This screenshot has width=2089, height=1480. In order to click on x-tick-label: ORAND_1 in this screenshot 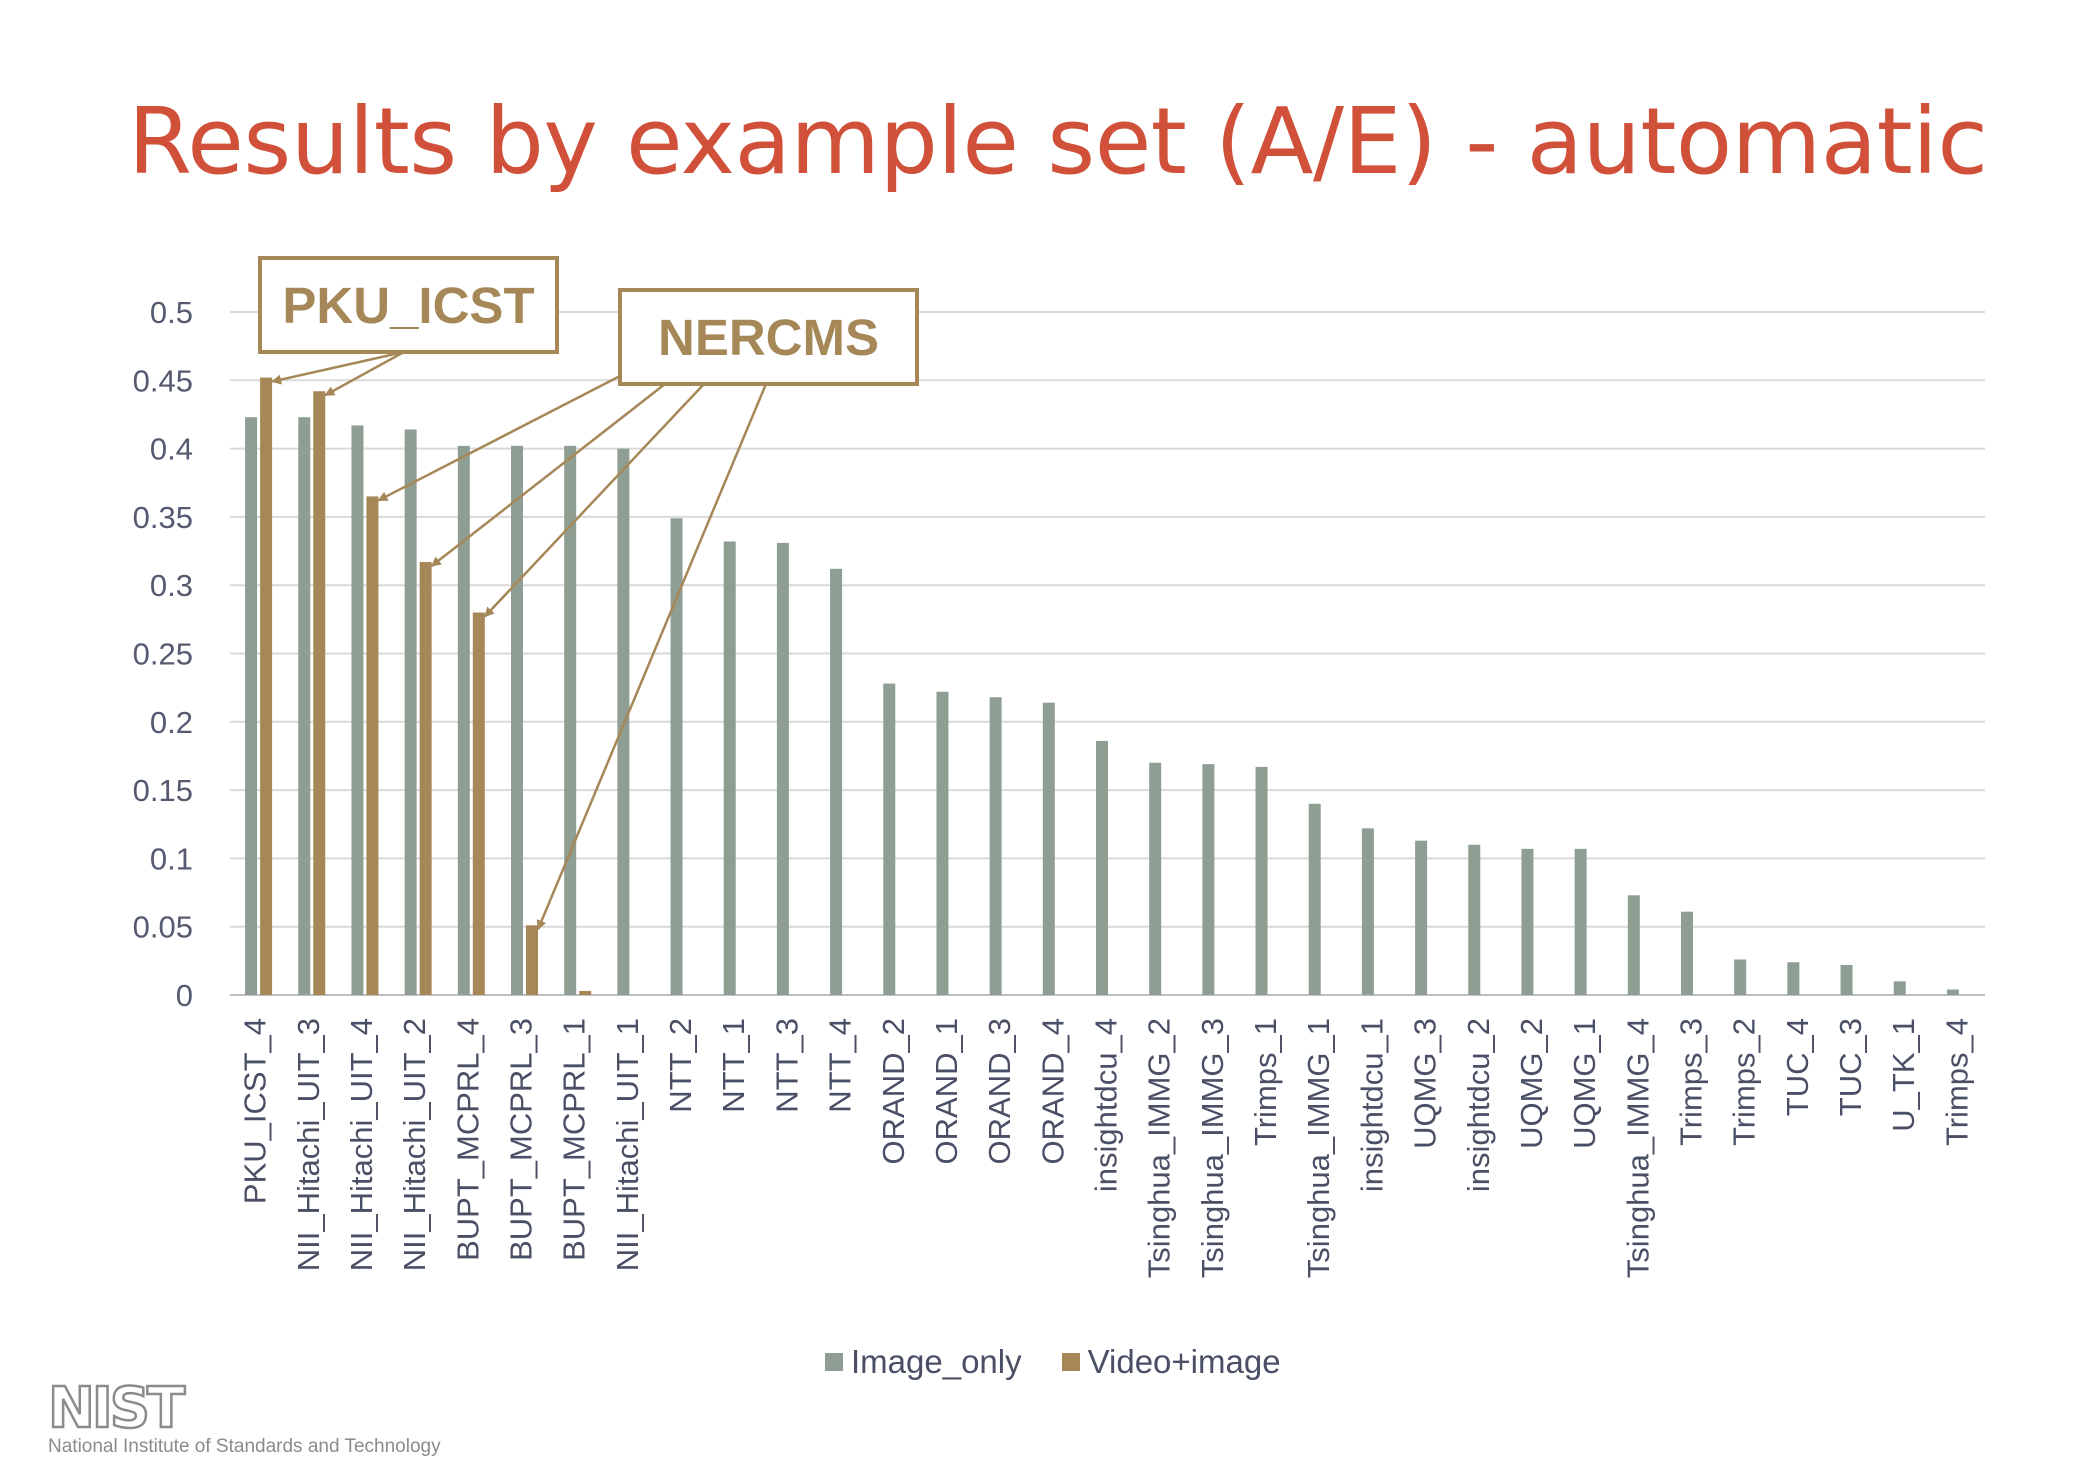, I will do `click(946, 1091)`.